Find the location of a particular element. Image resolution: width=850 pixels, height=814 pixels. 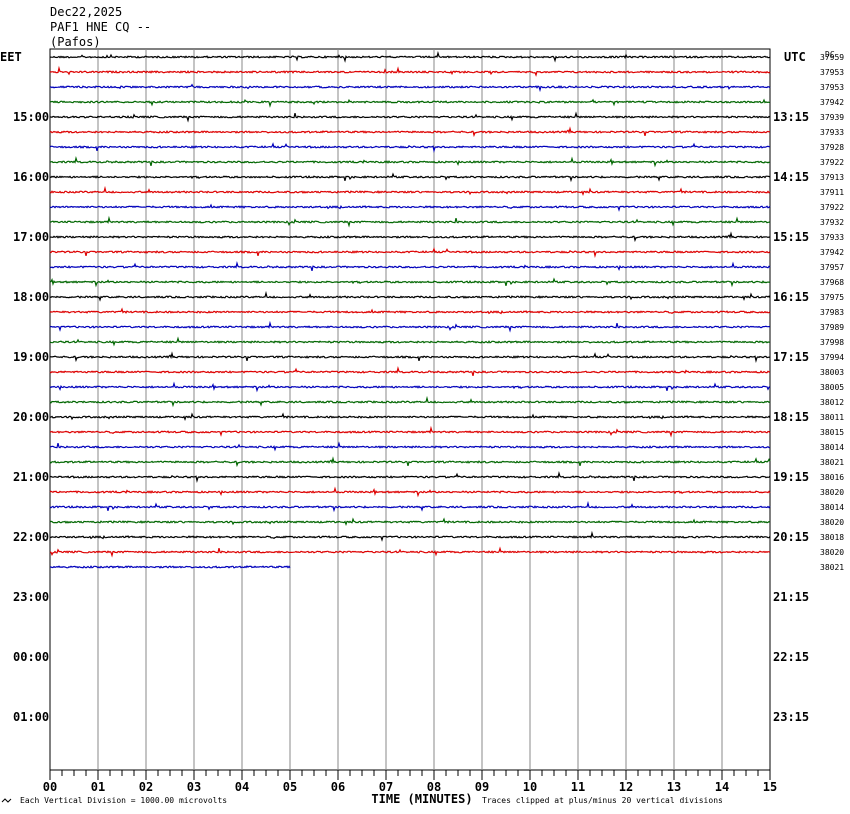

header-station: PAF1 HNE CQ -- is located at coordinates (101, 27).